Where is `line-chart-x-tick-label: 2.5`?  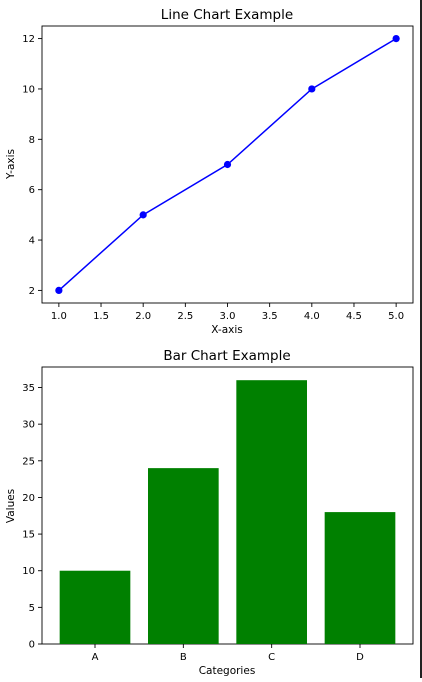
line-chart-x-tick-label: 2.5 is located at coordinates (185, 316).